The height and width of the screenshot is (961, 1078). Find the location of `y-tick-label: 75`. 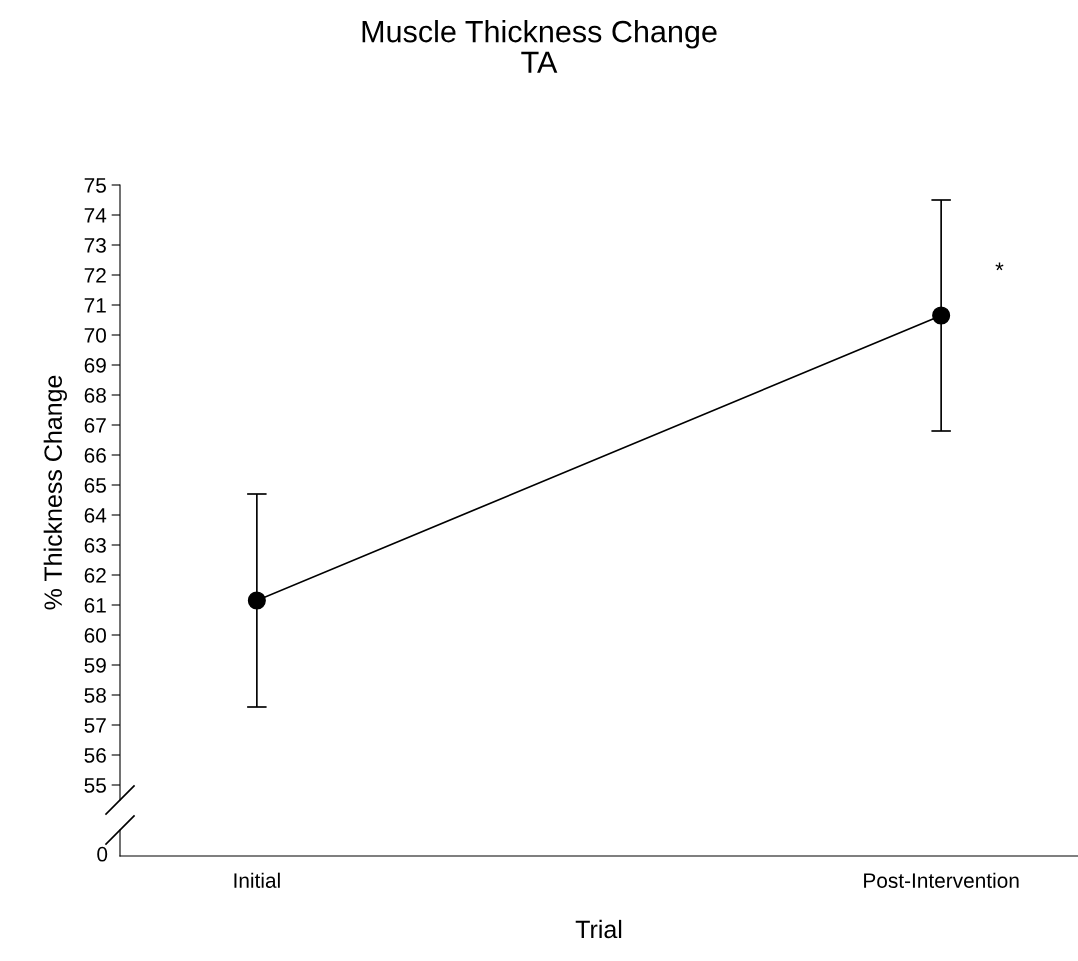

y-tick-label: 75 is located at coordinates (95, 185).